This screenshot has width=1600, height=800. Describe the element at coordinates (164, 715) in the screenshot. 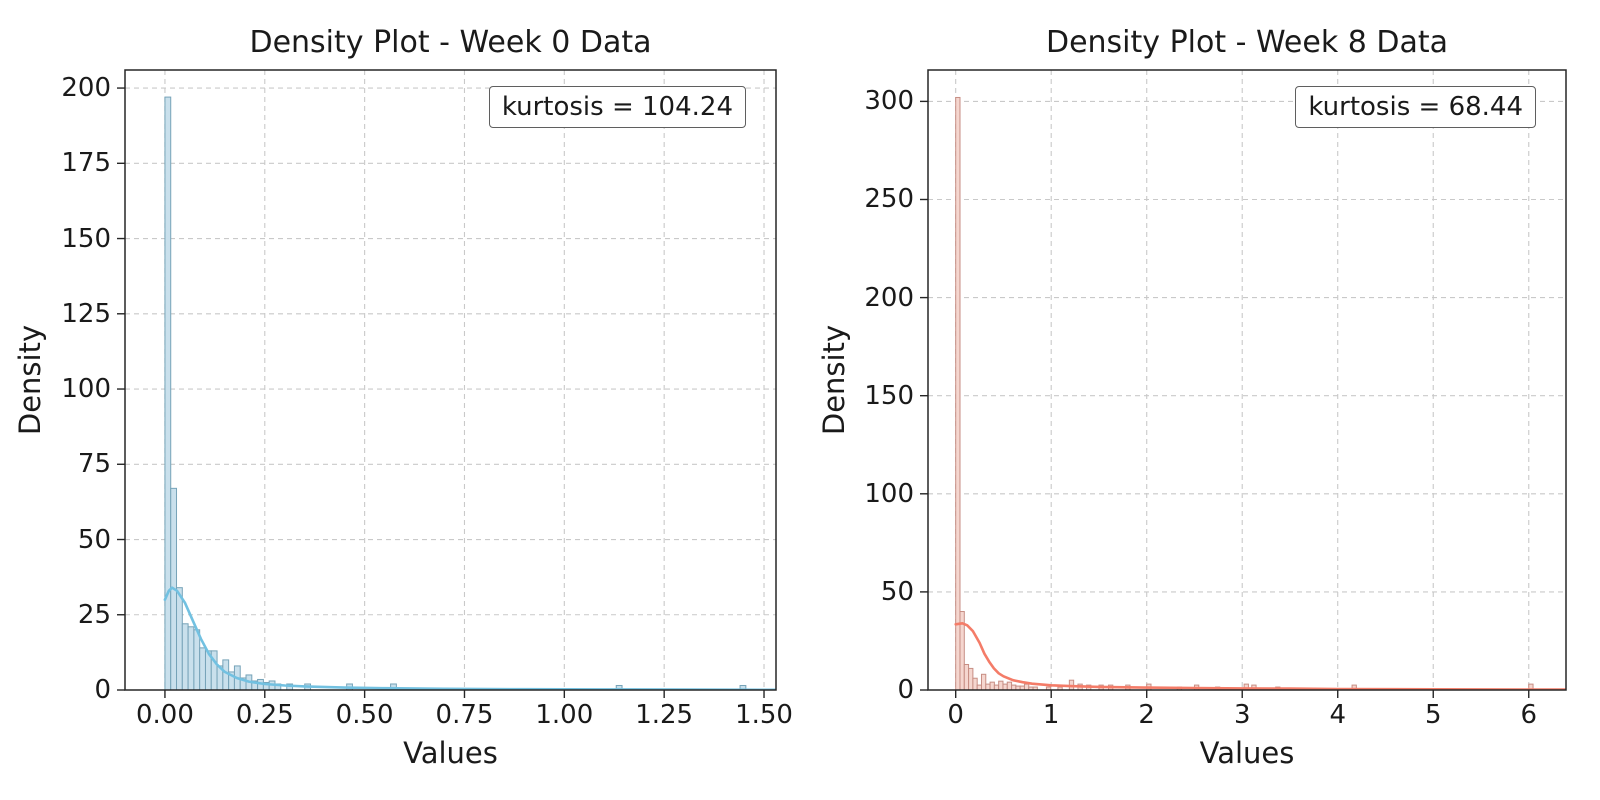

I see `plot0-x-tick-label: 0.00` at that location.